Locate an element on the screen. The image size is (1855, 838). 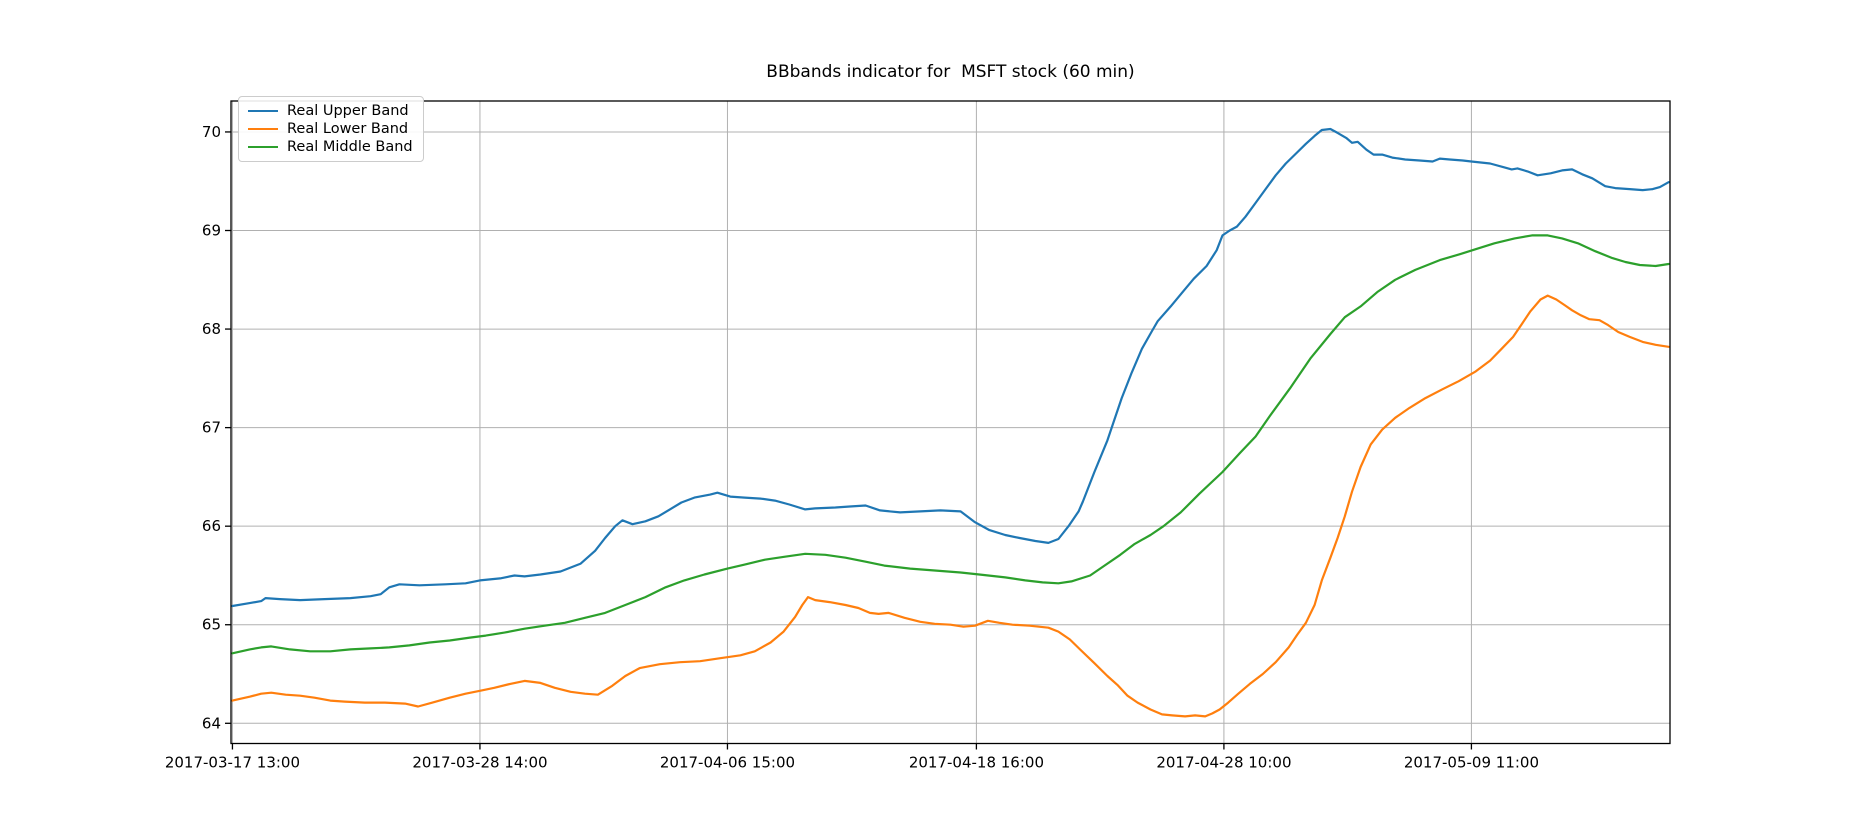
y-tick-label: 70 is located at coordinates (211, 132).